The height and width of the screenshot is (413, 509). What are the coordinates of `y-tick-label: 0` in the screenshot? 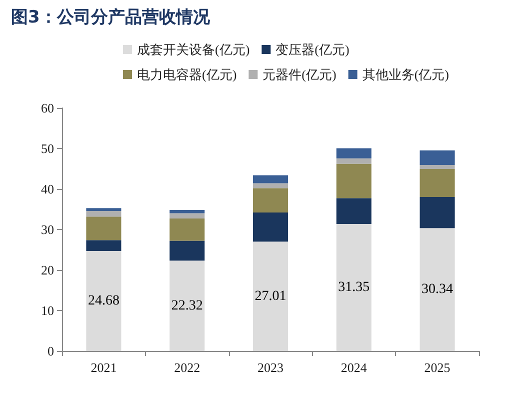 It's located at (51, 351).